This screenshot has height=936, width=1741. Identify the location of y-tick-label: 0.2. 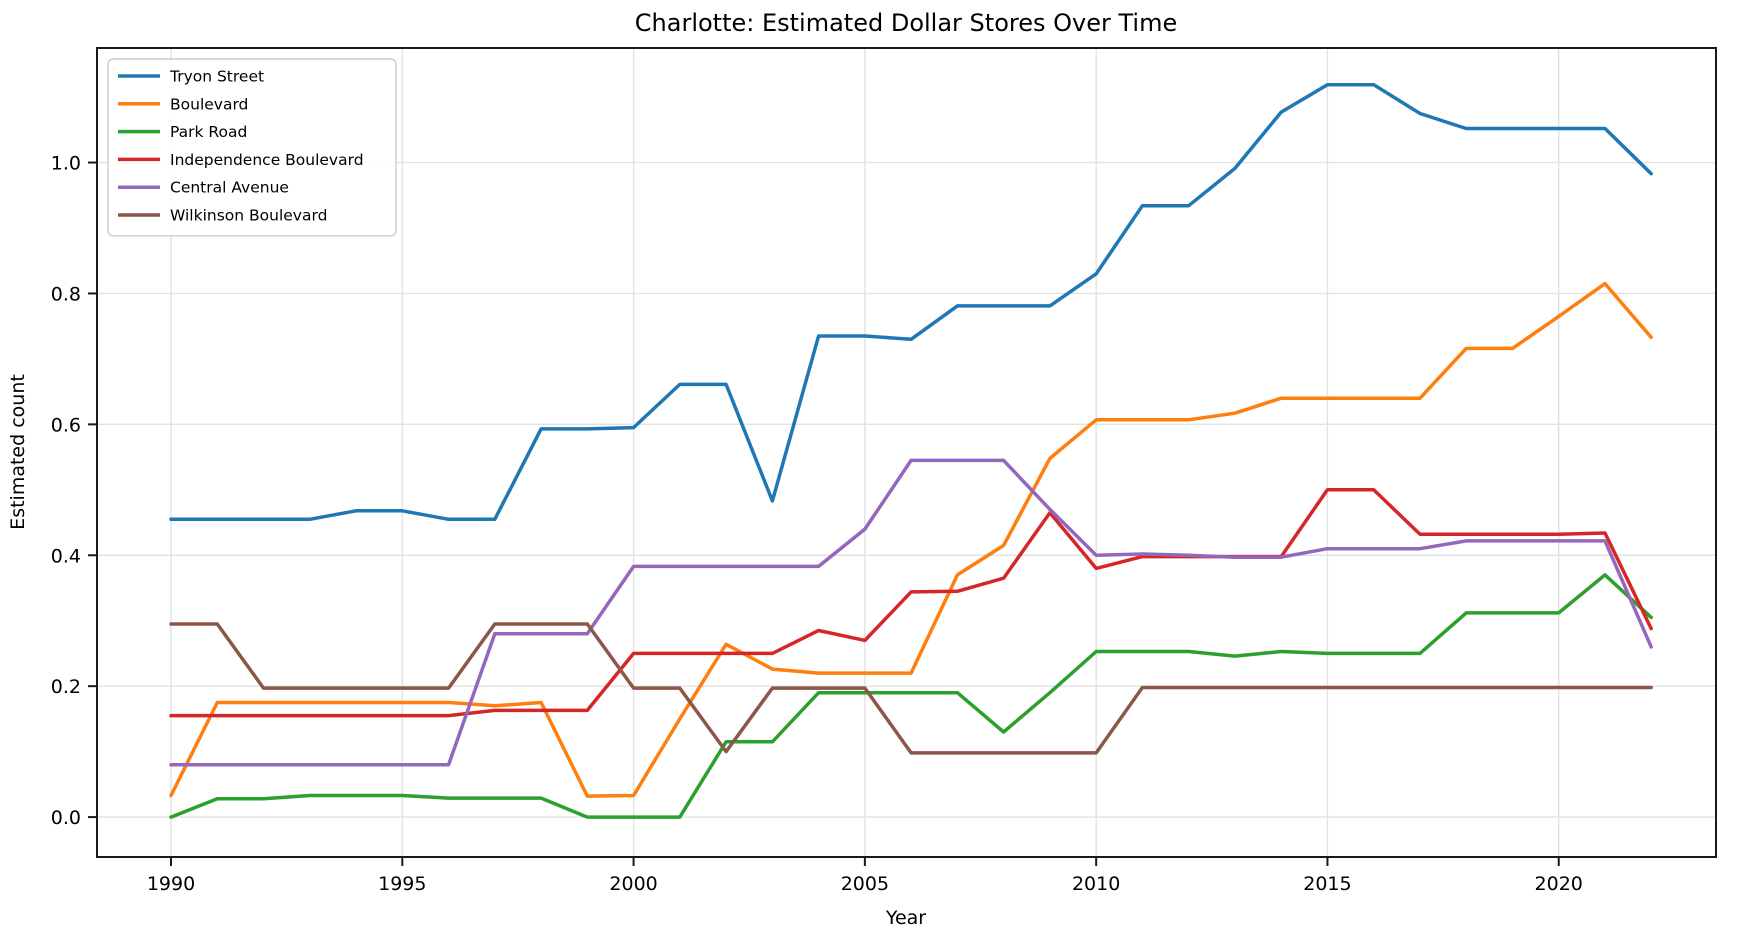
(66, 687).